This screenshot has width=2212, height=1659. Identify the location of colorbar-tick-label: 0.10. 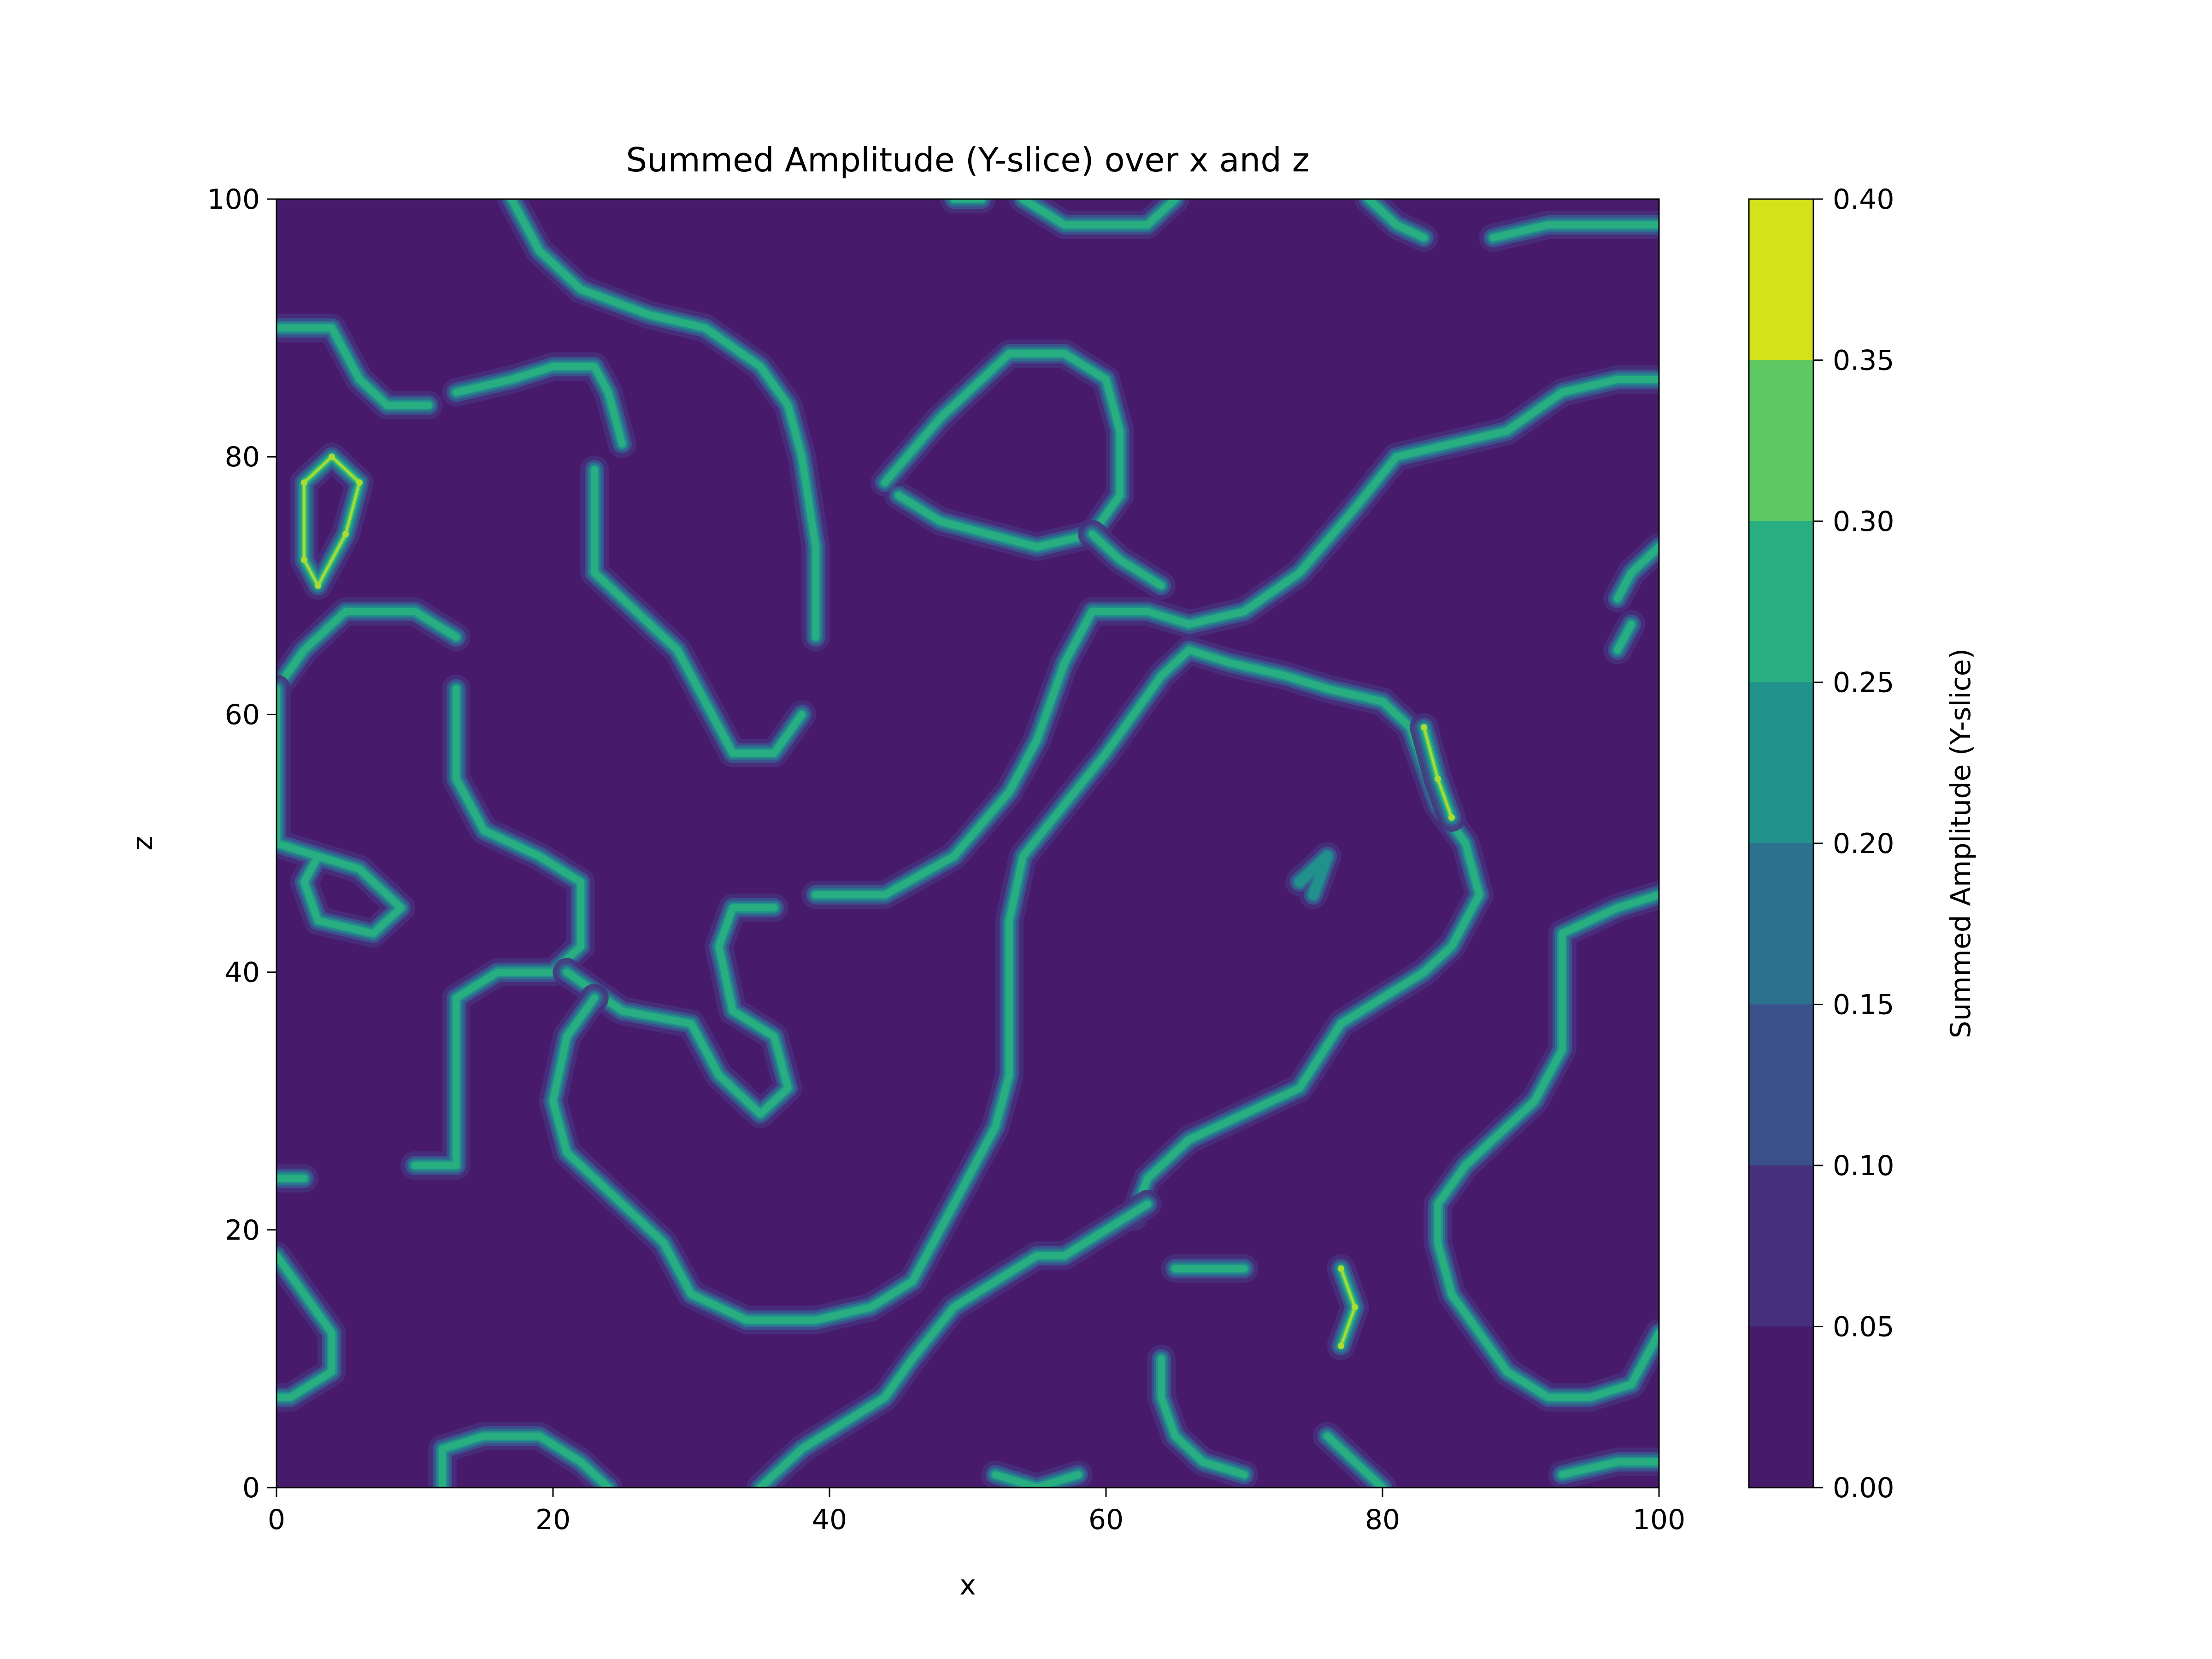
(1863, 1166).